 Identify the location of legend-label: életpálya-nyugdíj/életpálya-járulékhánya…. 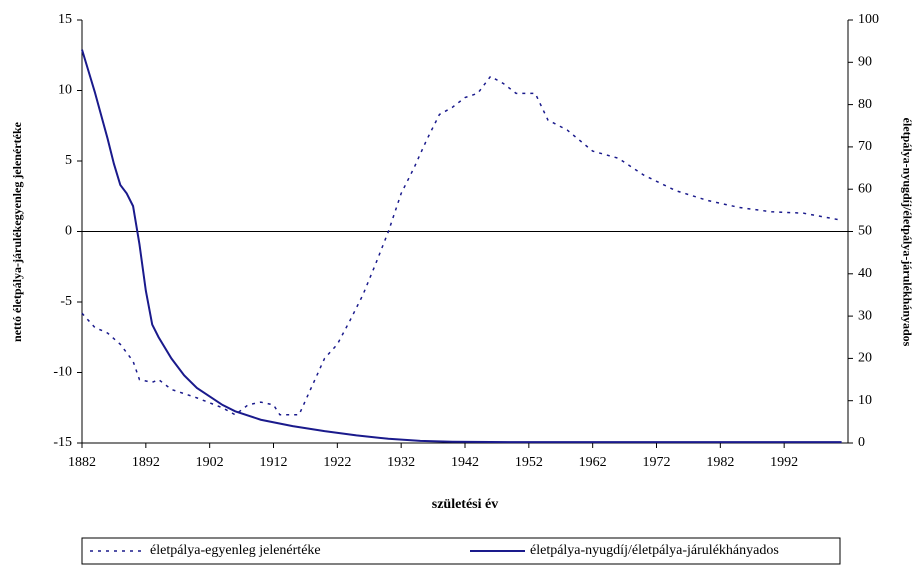
(654, 550).